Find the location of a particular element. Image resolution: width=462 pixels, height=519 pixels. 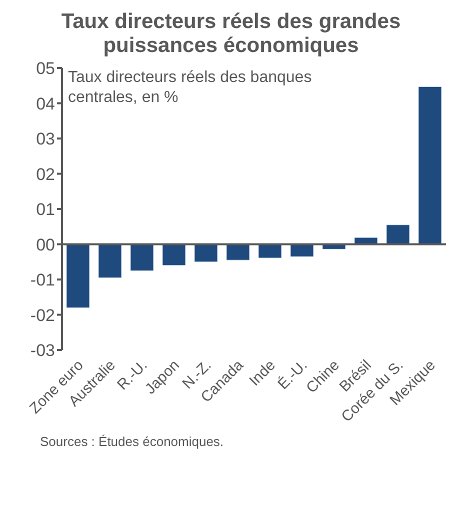

y-tick-label: 01 is located at coordinates (45, 210).